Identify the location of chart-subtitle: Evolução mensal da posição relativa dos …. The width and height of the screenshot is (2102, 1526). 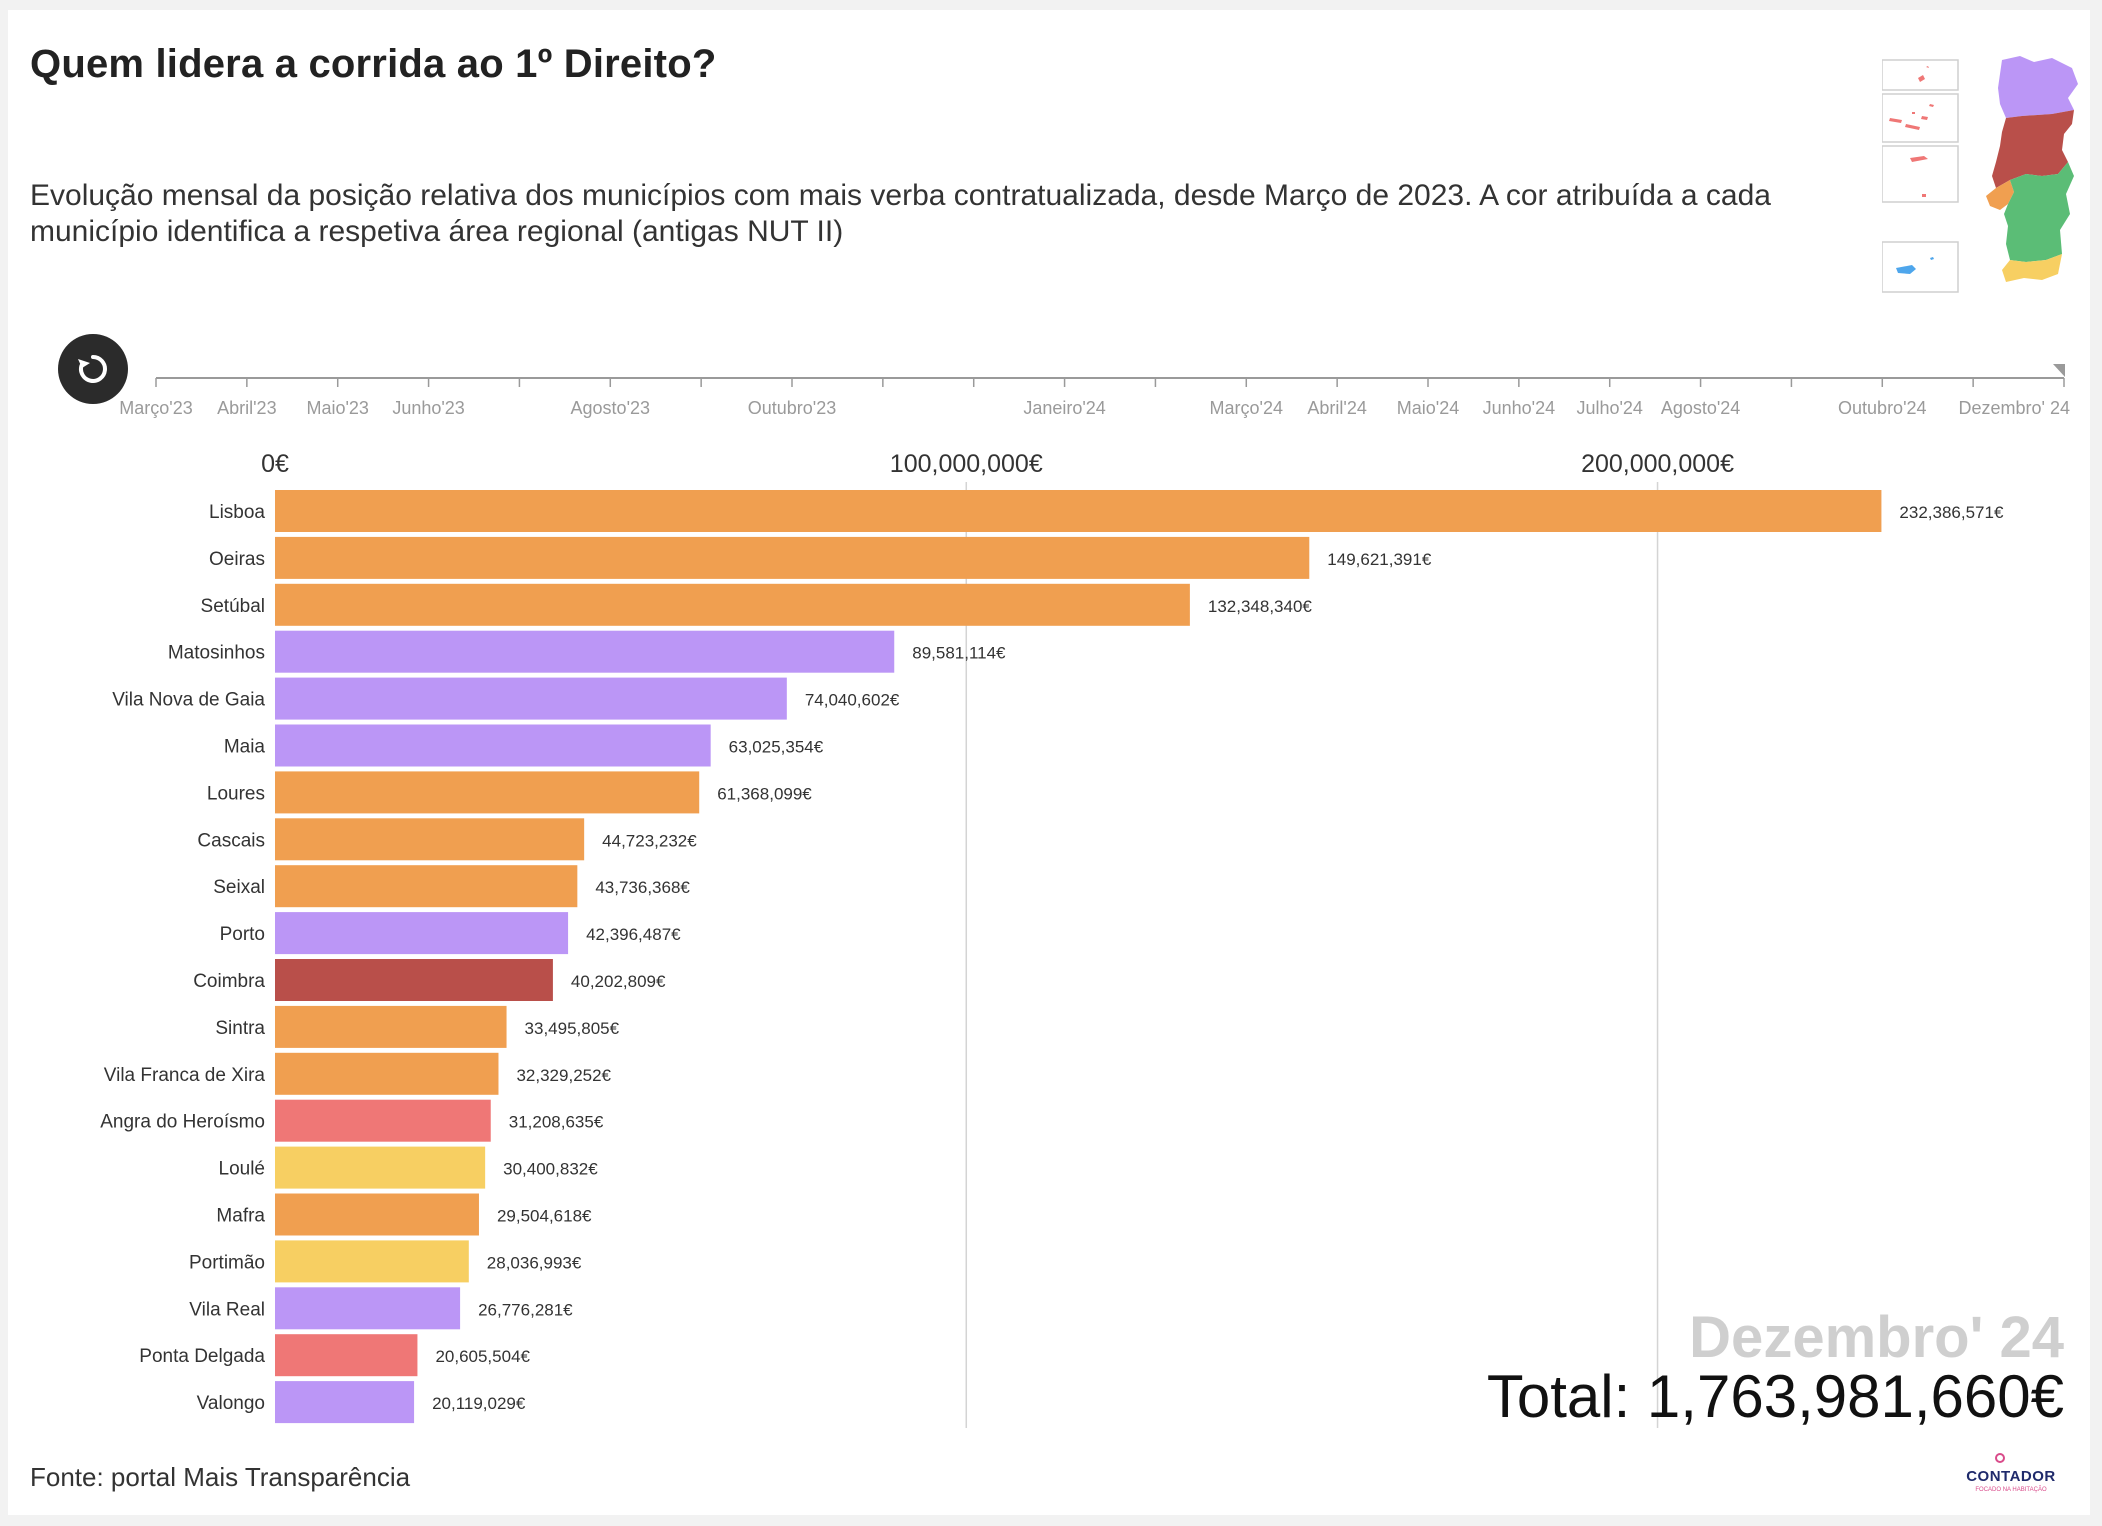
(900, 213).